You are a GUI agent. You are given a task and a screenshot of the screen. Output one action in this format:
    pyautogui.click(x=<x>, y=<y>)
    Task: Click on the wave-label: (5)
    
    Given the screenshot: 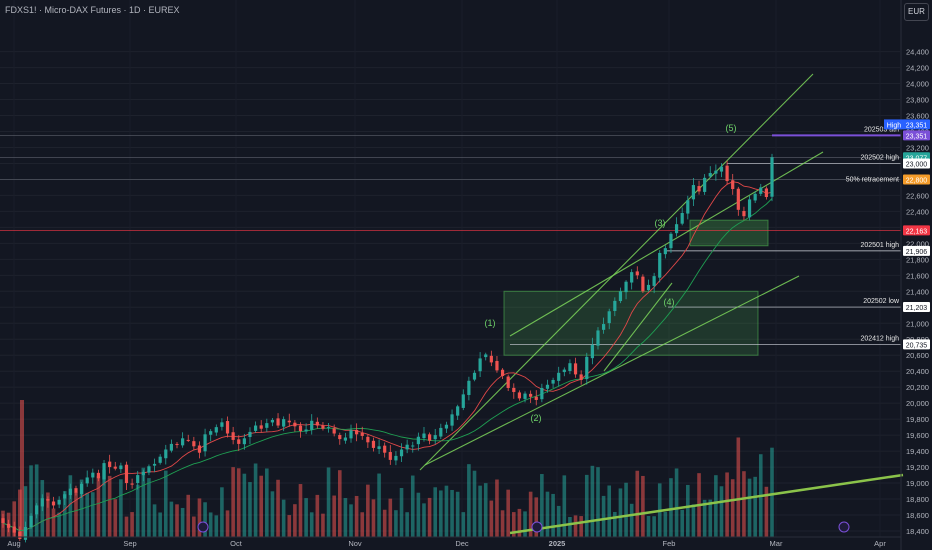 What is the action you would take?
    pyautogui.click(x=731, y=128)
    